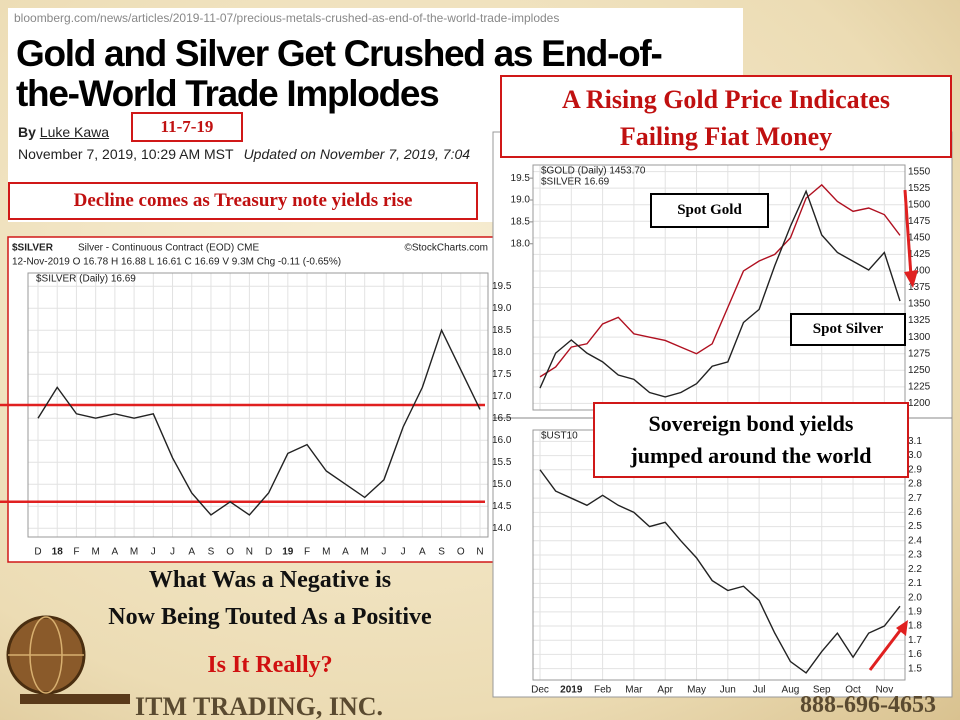  I want to click on x-tick-label: Apr, so click(665, 690).